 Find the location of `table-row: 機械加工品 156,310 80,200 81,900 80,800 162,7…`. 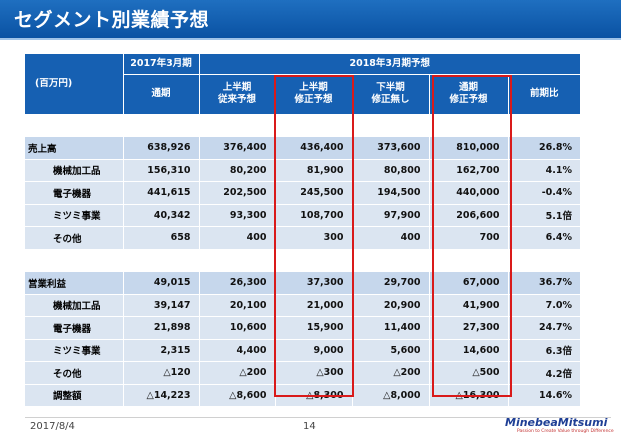

table-row: 機械加工品 156,310 80,200 81,900 80,800 162,7… is located at coordinates (302, 170).